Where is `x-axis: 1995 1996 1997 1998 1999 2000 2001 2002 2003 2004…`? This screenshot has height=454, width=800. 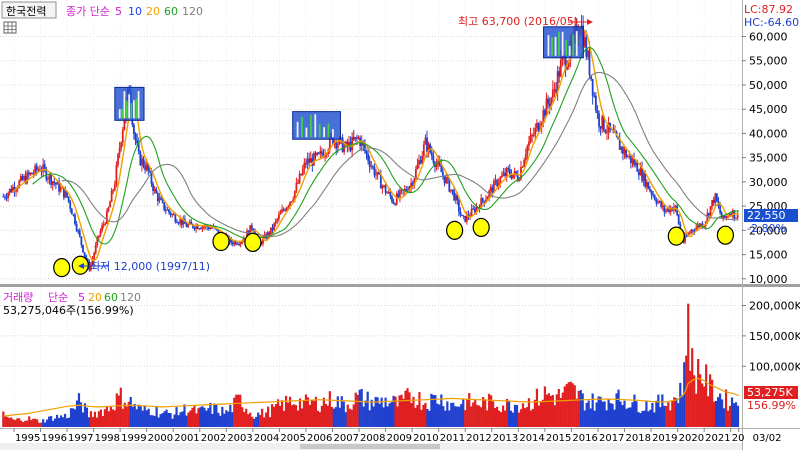
x-axis: 1995 1996 1997 1998 1999 2000 2001 2002 2003 2004… is located at coordinates (397, 436).